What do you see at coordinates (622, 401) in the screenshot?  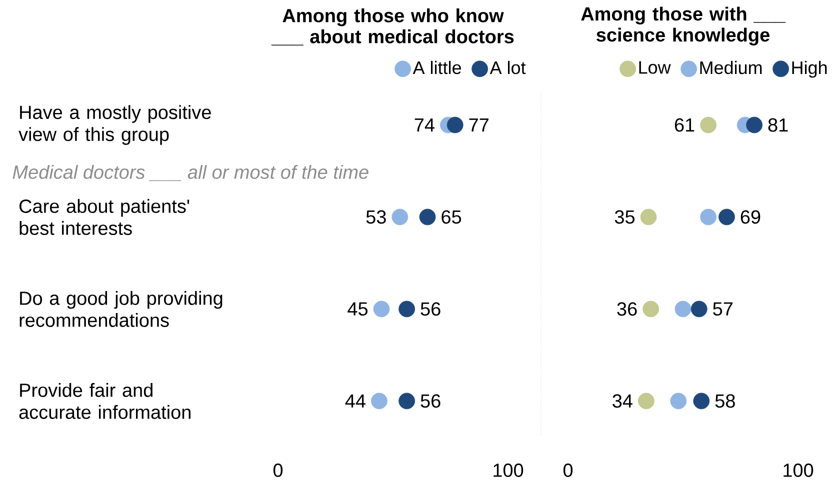 I see `data-label: 34` at bounding box center [622, 401].